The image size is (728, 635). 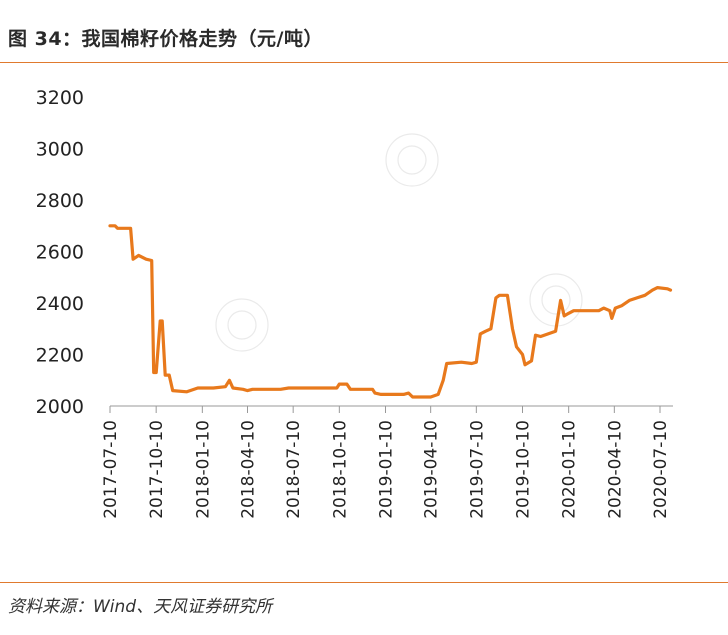 What do you see at coordinates (364, 62) in the screenshot?
I see `title-divider` at bounding box center [364, 62].